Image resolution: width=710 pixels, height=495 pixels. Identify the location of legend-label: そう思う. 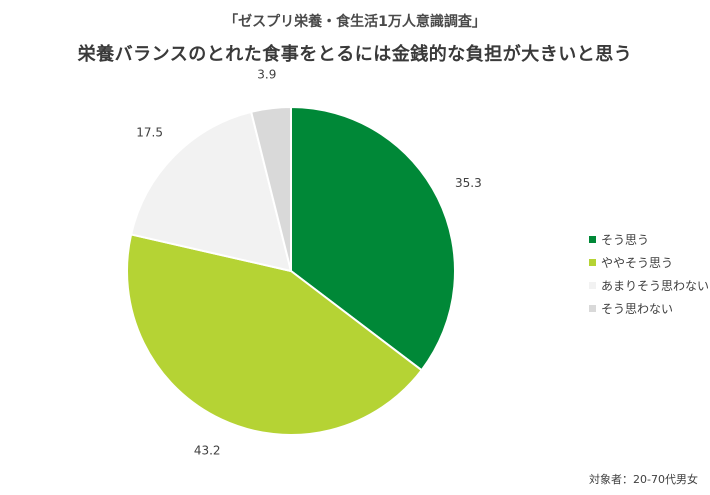
(625, 240).